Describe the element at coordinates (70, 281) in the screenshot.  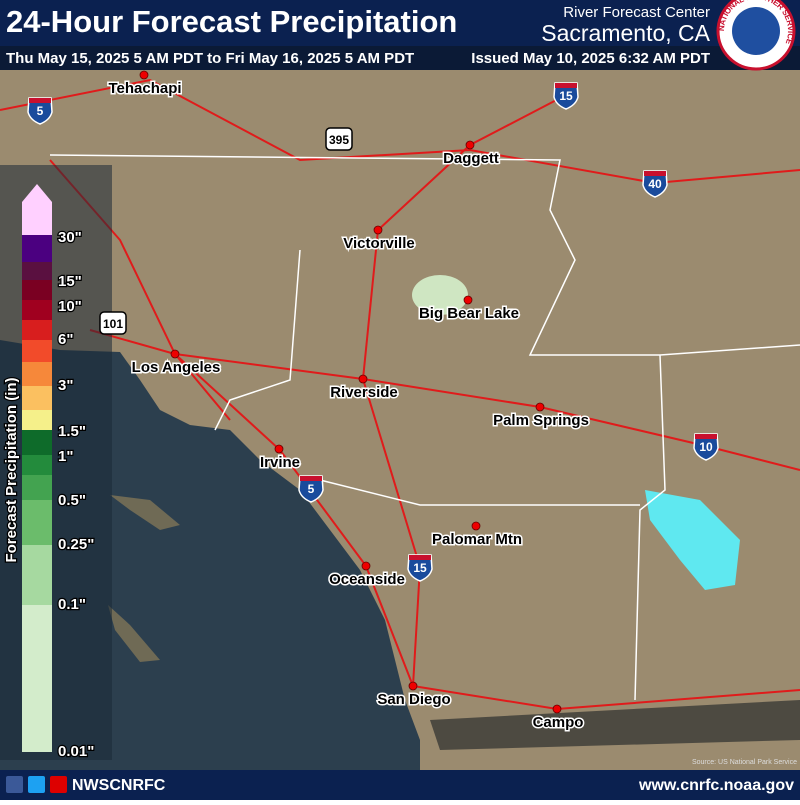
I see `legend-label: 15"` at that location.